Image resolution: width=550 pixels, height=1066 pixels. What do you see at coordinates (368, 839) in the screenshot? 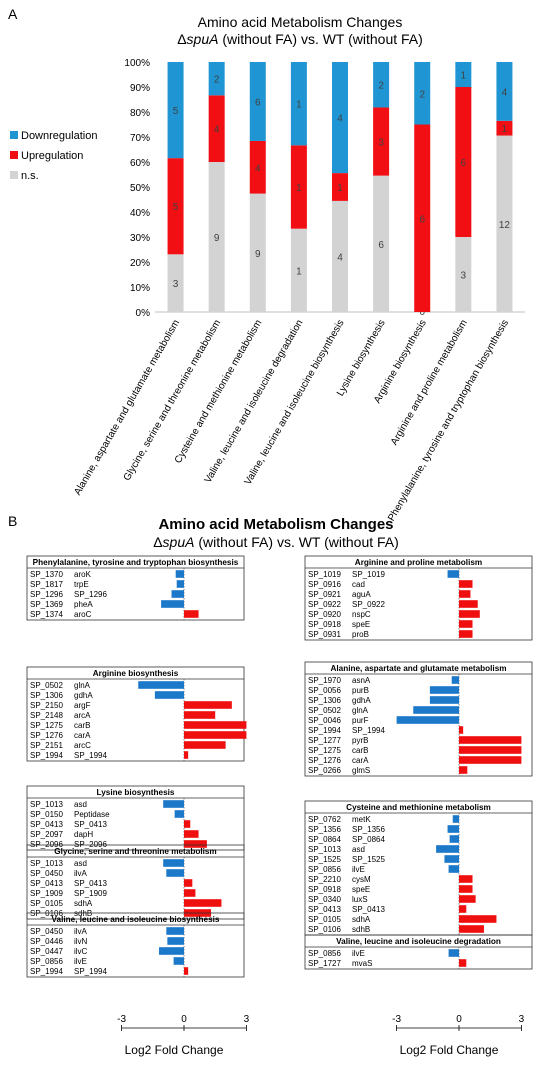
I see `gene-name: SP_0864` at bounding box center [368, 839].